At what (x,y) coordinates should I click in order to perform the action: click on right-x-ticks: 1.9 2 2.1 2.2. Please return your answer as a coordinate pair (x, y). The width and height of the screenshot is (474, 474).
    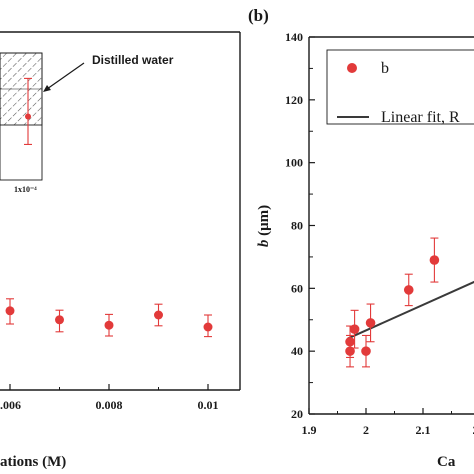
    Looking at the image, I should click on (388, 422).